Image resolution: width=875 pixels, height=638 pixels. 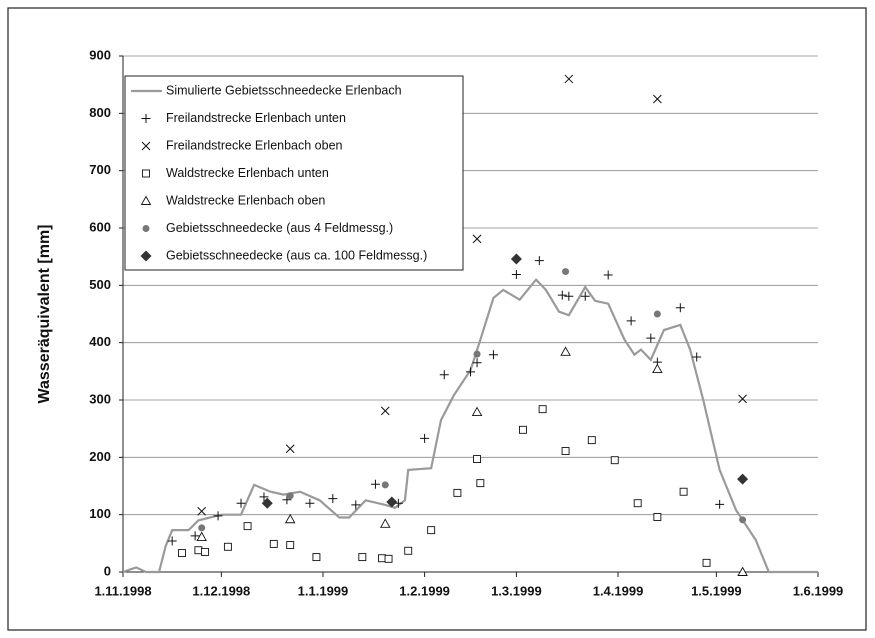 I want to click on x-tick-label: 1.6.1999, so click(x=818, y=590).